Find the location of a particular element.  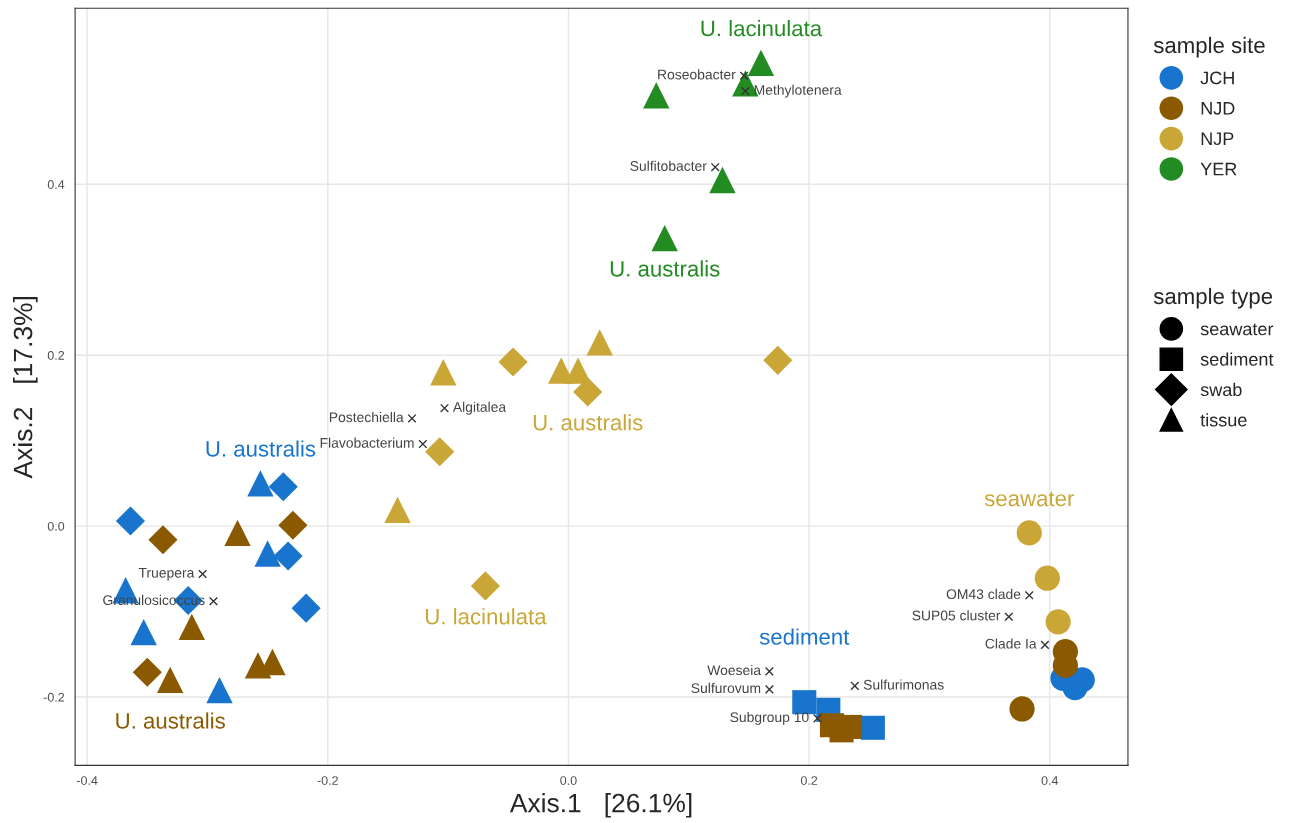

x-tick-label: -0.2 is located at coordinates (327, 780).